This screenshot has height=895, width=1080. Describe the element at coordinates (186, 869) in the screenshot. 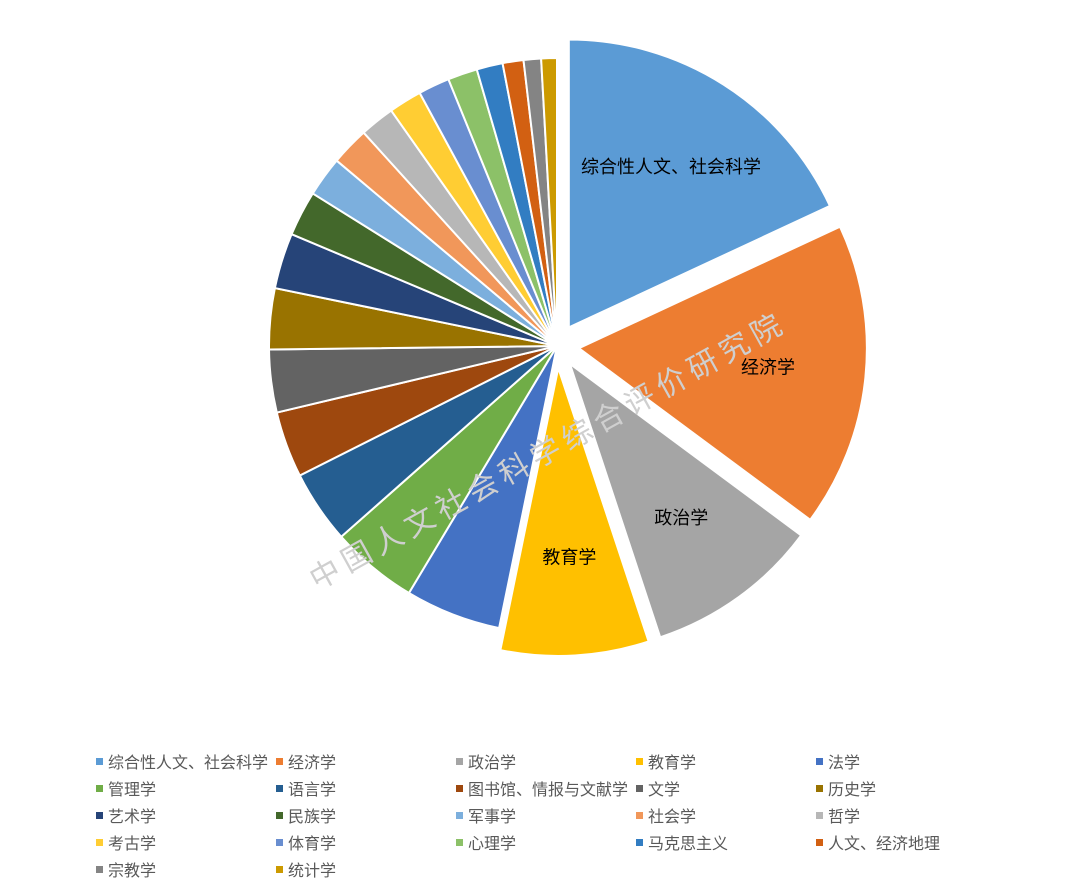

I see `legend-item-20: 宗教学` at that location.